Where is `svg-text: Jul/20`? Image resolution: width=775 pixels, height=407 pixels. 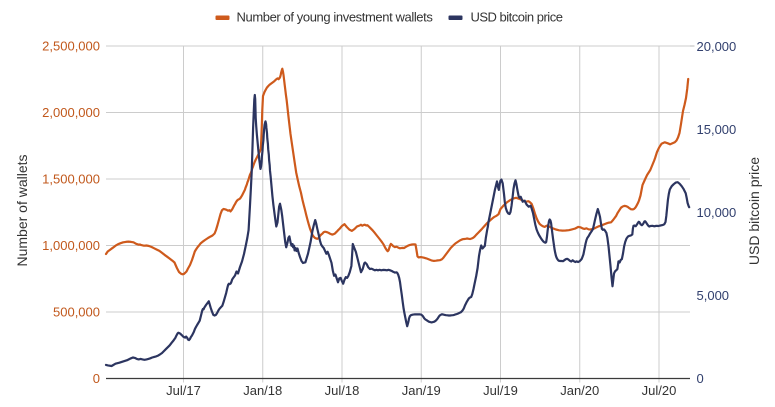
svg-text: Jul/20 is located at coordinates (659, 390).